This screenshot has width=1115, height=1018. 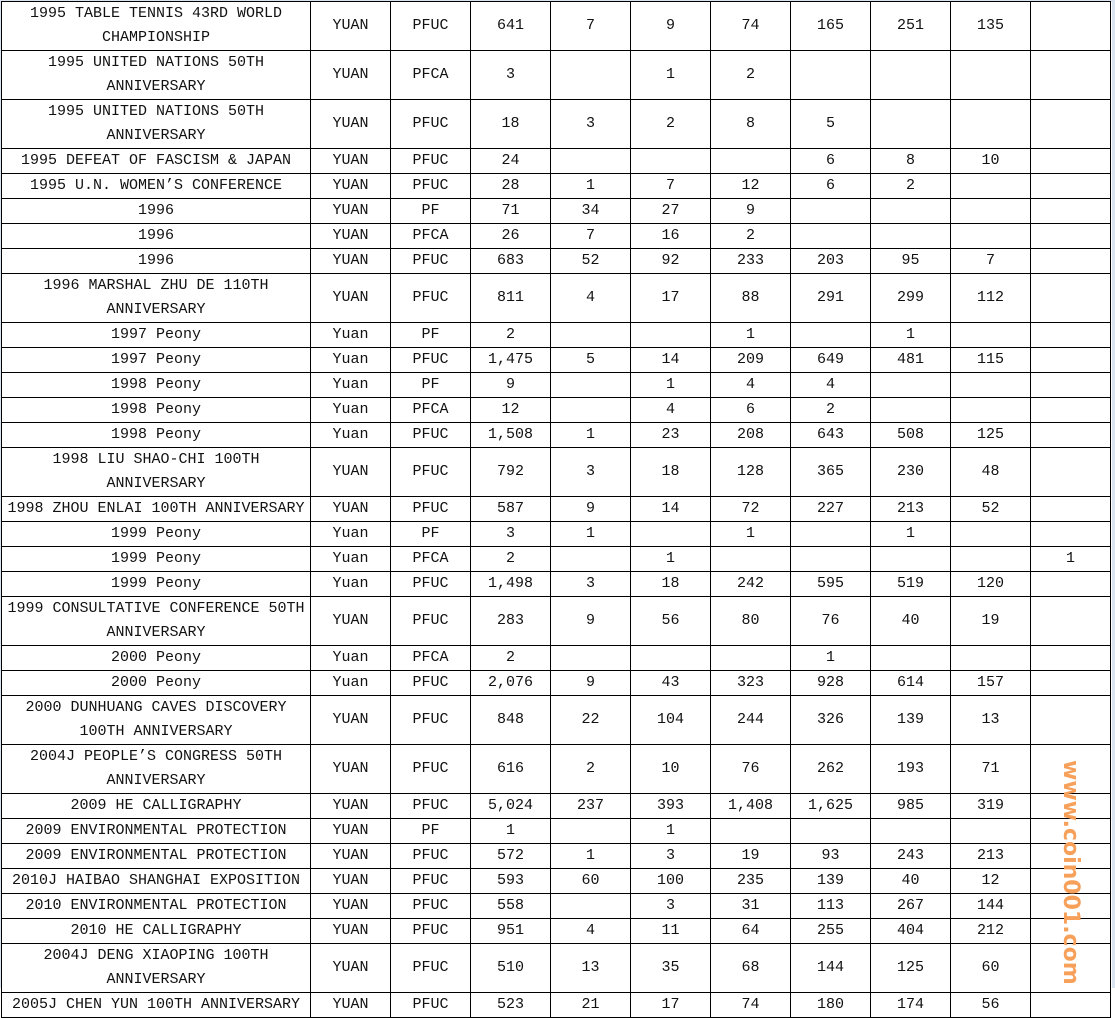 What do you see at coordinates (910, 335) in the screenshot?
I see `grade-5-cell: 1` at bounding box center [910, 335].